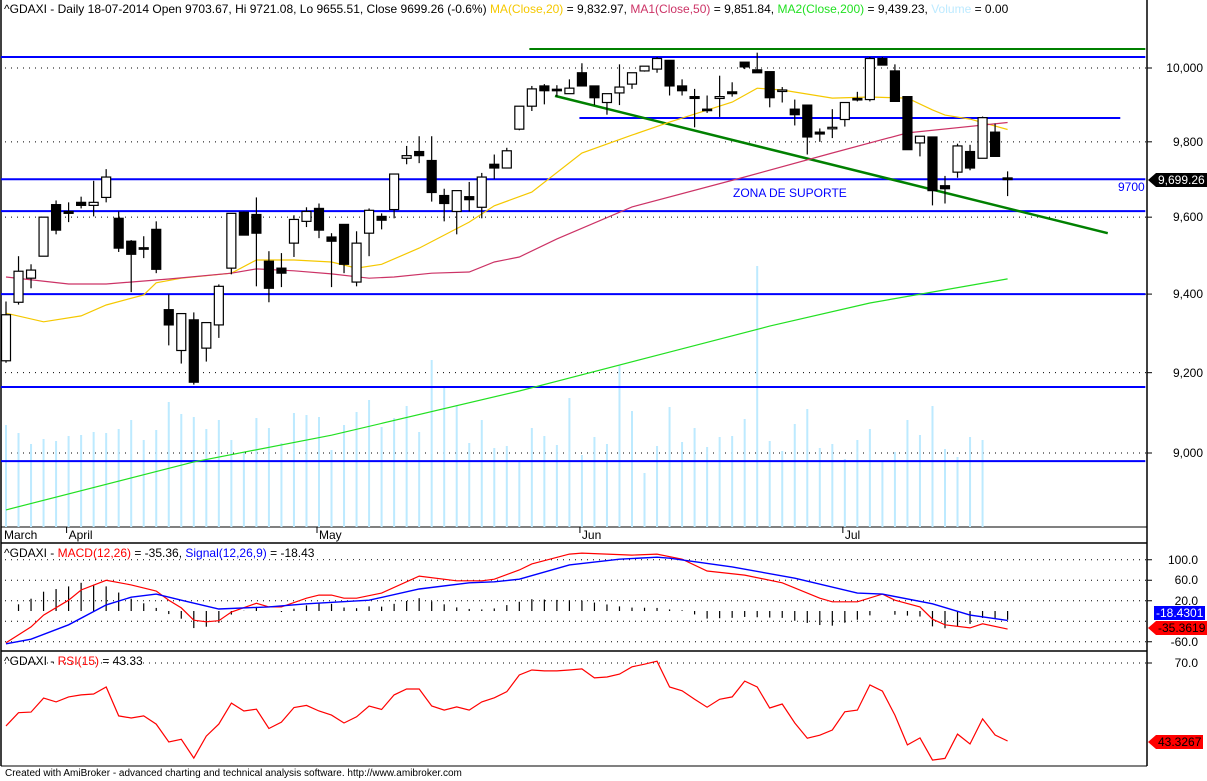 The width and height of the screenshot is (1207, 781). I want to click on price-tick-label: 9,000, so click(1187, 452).